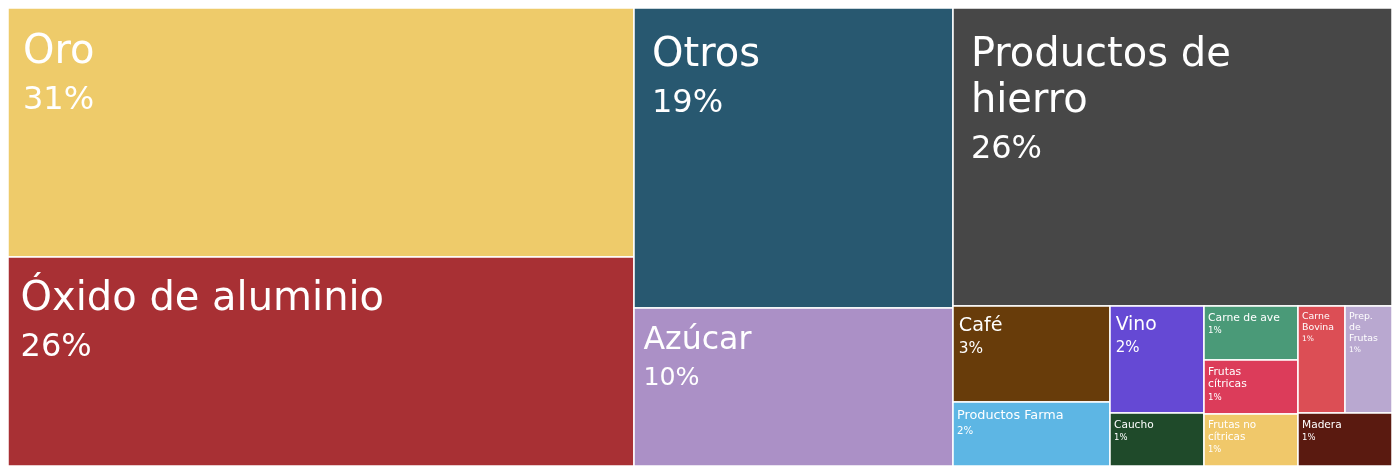 Image resolution: width=1400 pixels, height=466 pixels. What do you see at coordinates (971, 348) in the screenshot?
I see `data-label: 3%` at bounding box center [971, 348].